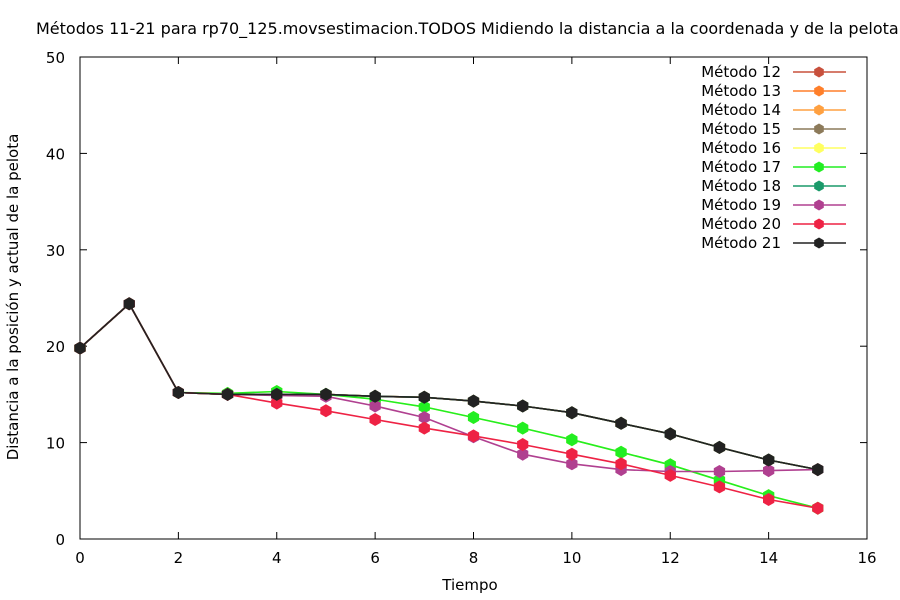  Describe the element at coordinates (866, 558) in the screenshot. I see `x-tick-label: 16` at that location.